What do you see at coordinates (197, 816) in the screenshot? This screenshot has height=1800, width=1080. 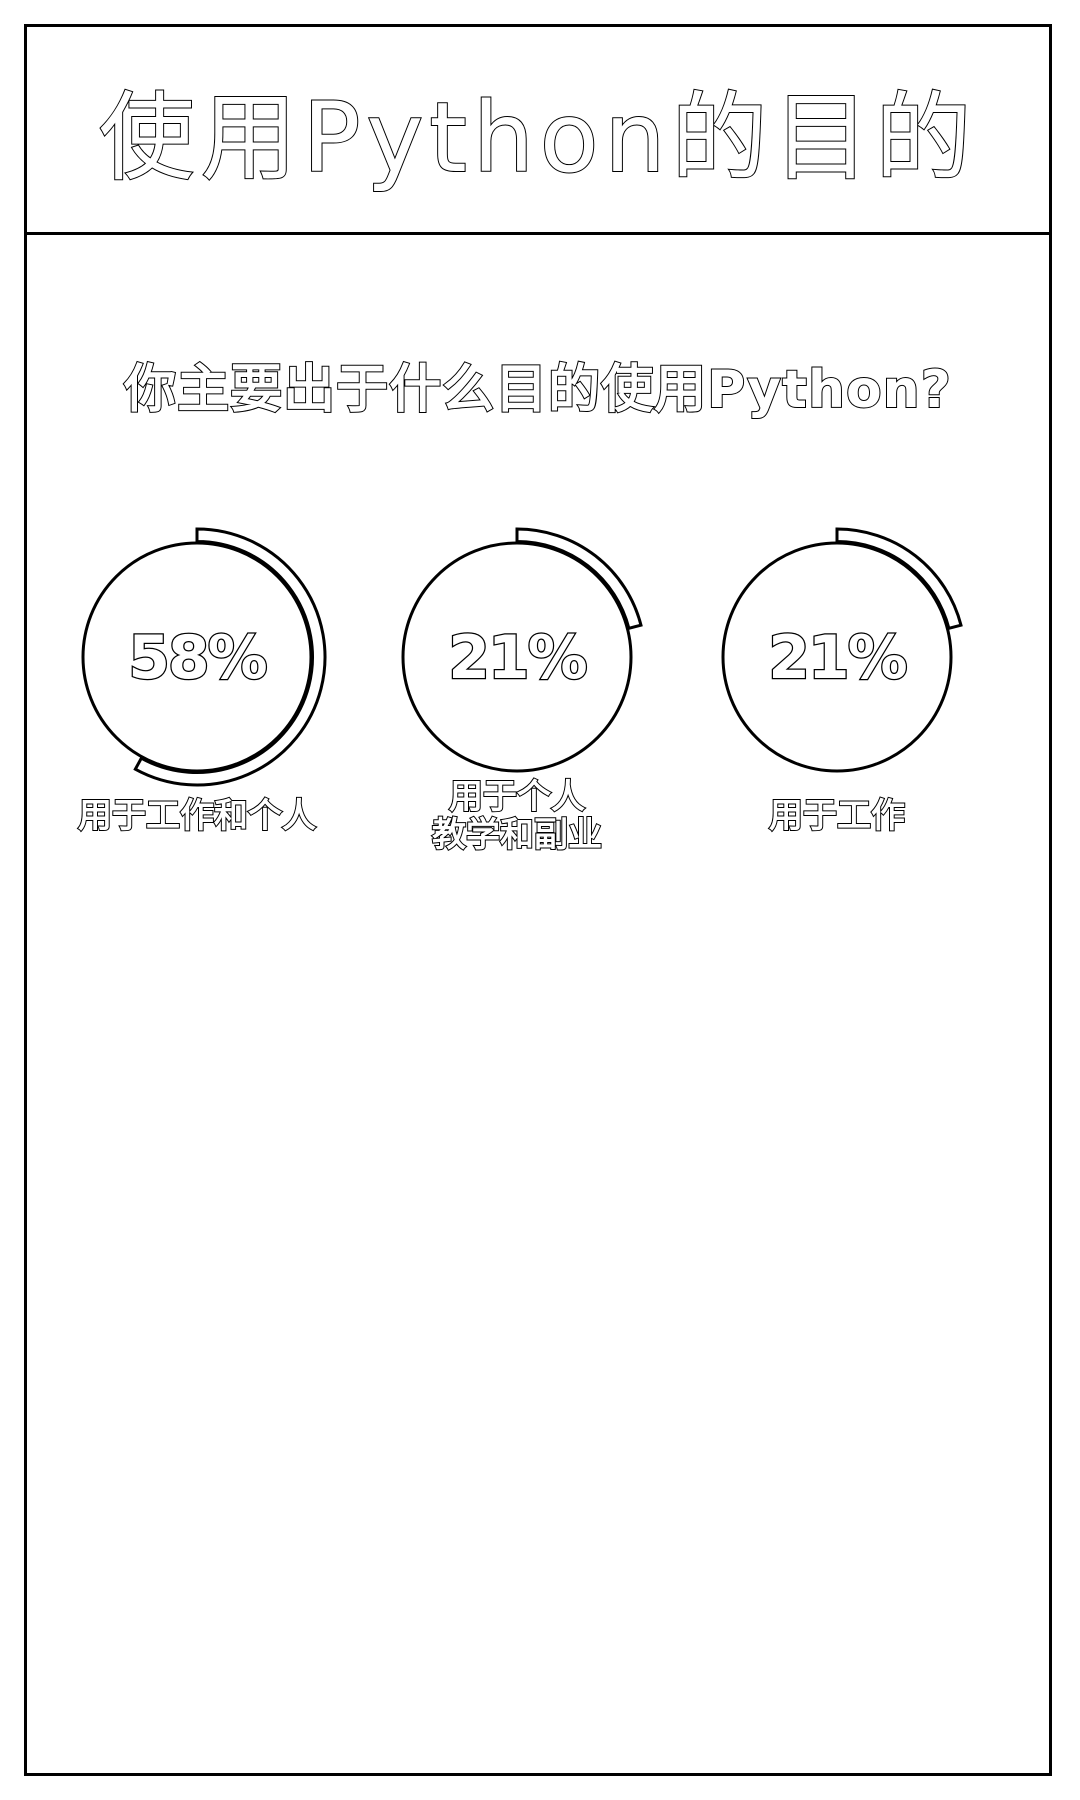 I see `donut-category-label-1-line-1: 用于工作和个人` at bounding box center [197, 816].